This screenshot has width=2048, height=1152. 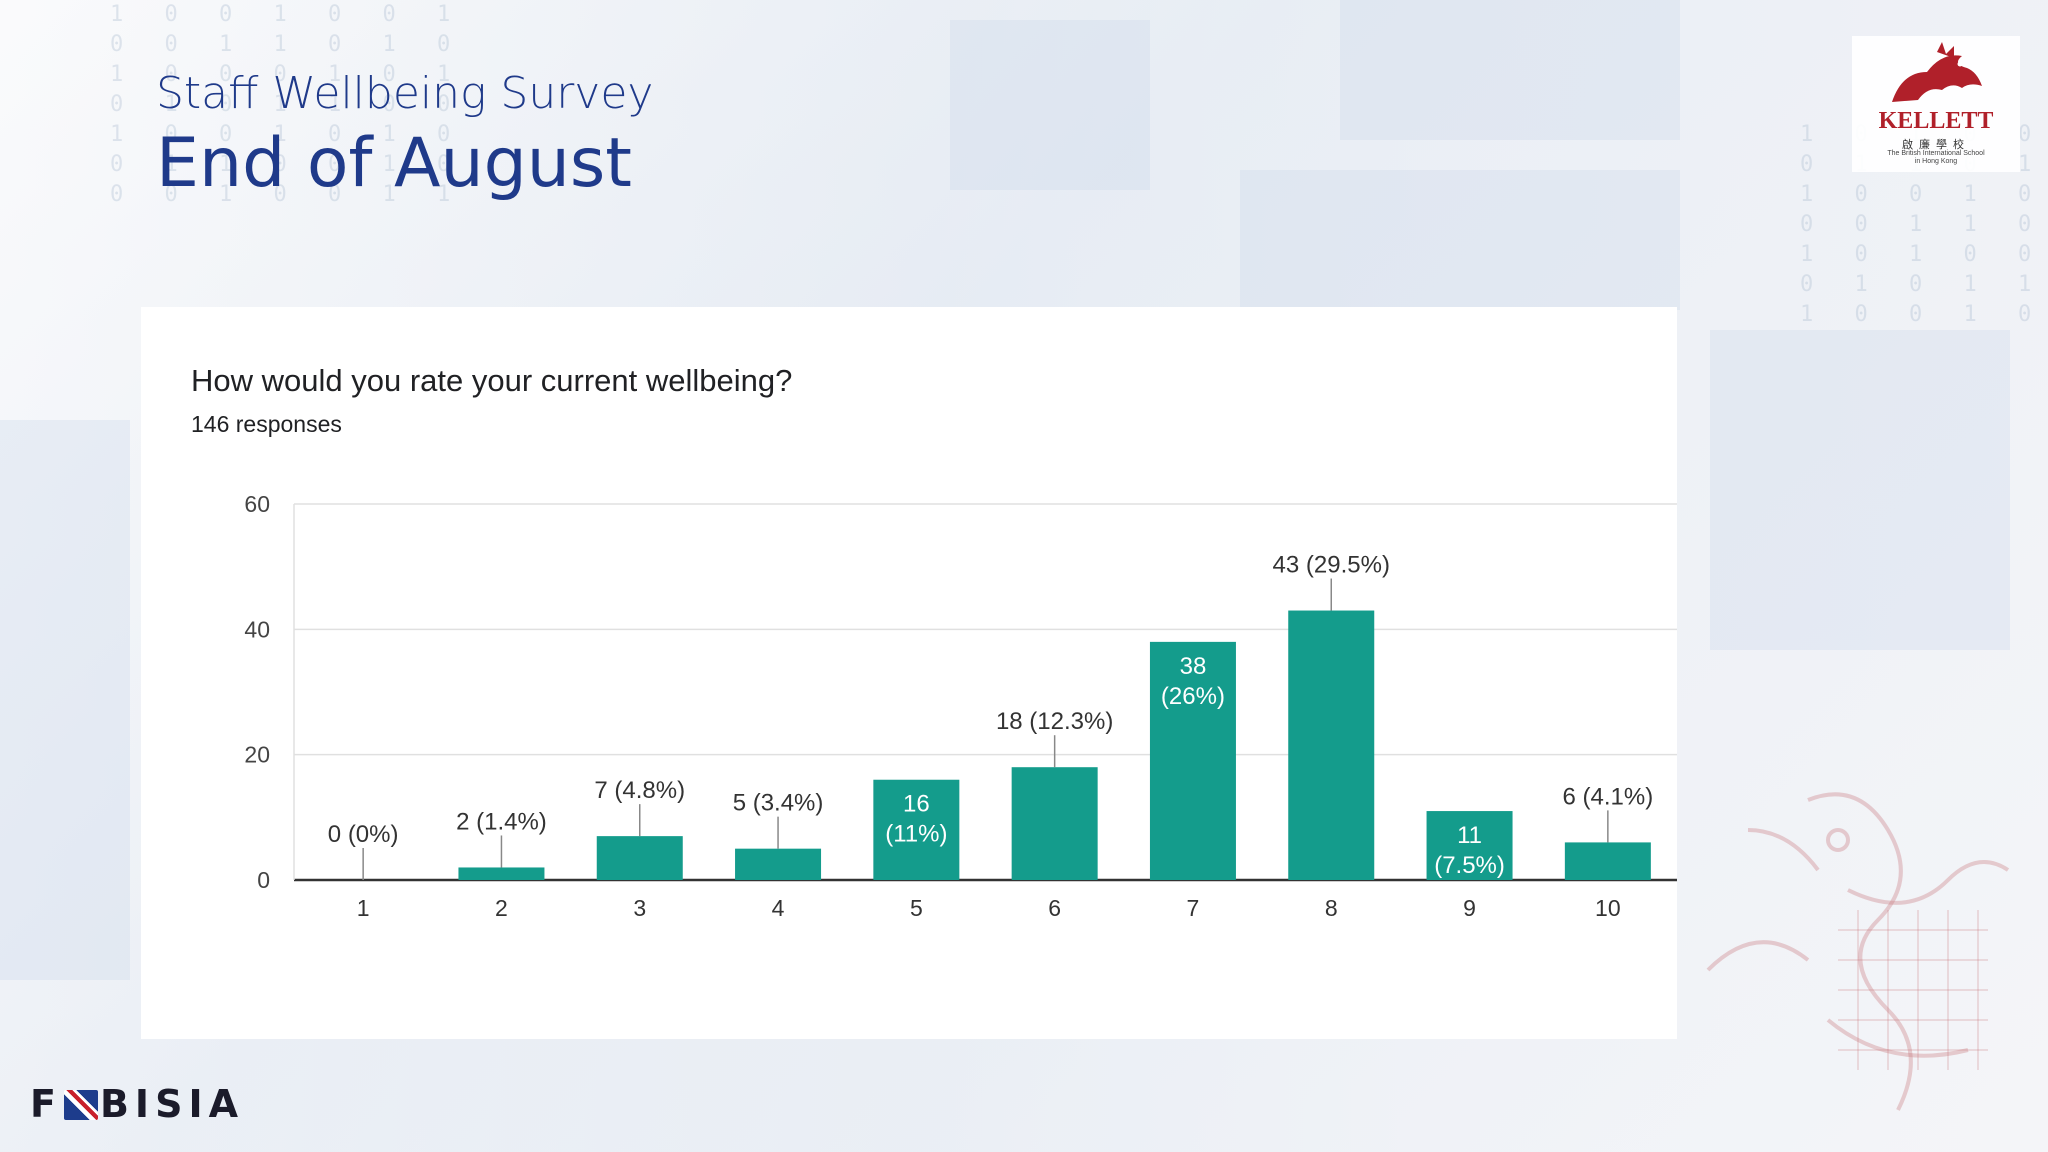 What do you see at coordinates (1469, 908) in the screenshot?
I see `x-tick-label: 9` at bounding box center [1469, 908].